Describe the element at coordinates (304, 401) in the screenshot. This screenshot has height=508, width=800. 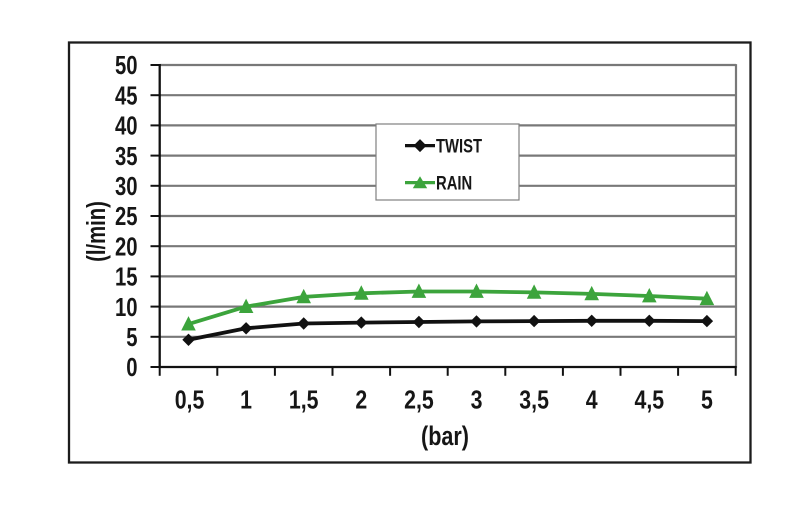
I see `svg-text: 1,5` at that location.